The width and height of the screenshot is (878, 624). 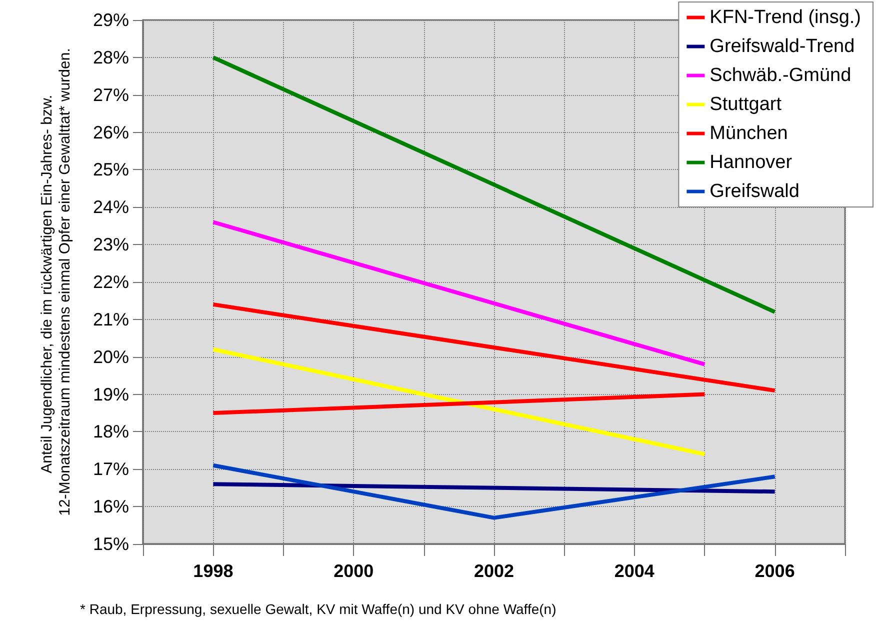 I want to click on x-tick-label: 1998, so click(x=213, y=571).